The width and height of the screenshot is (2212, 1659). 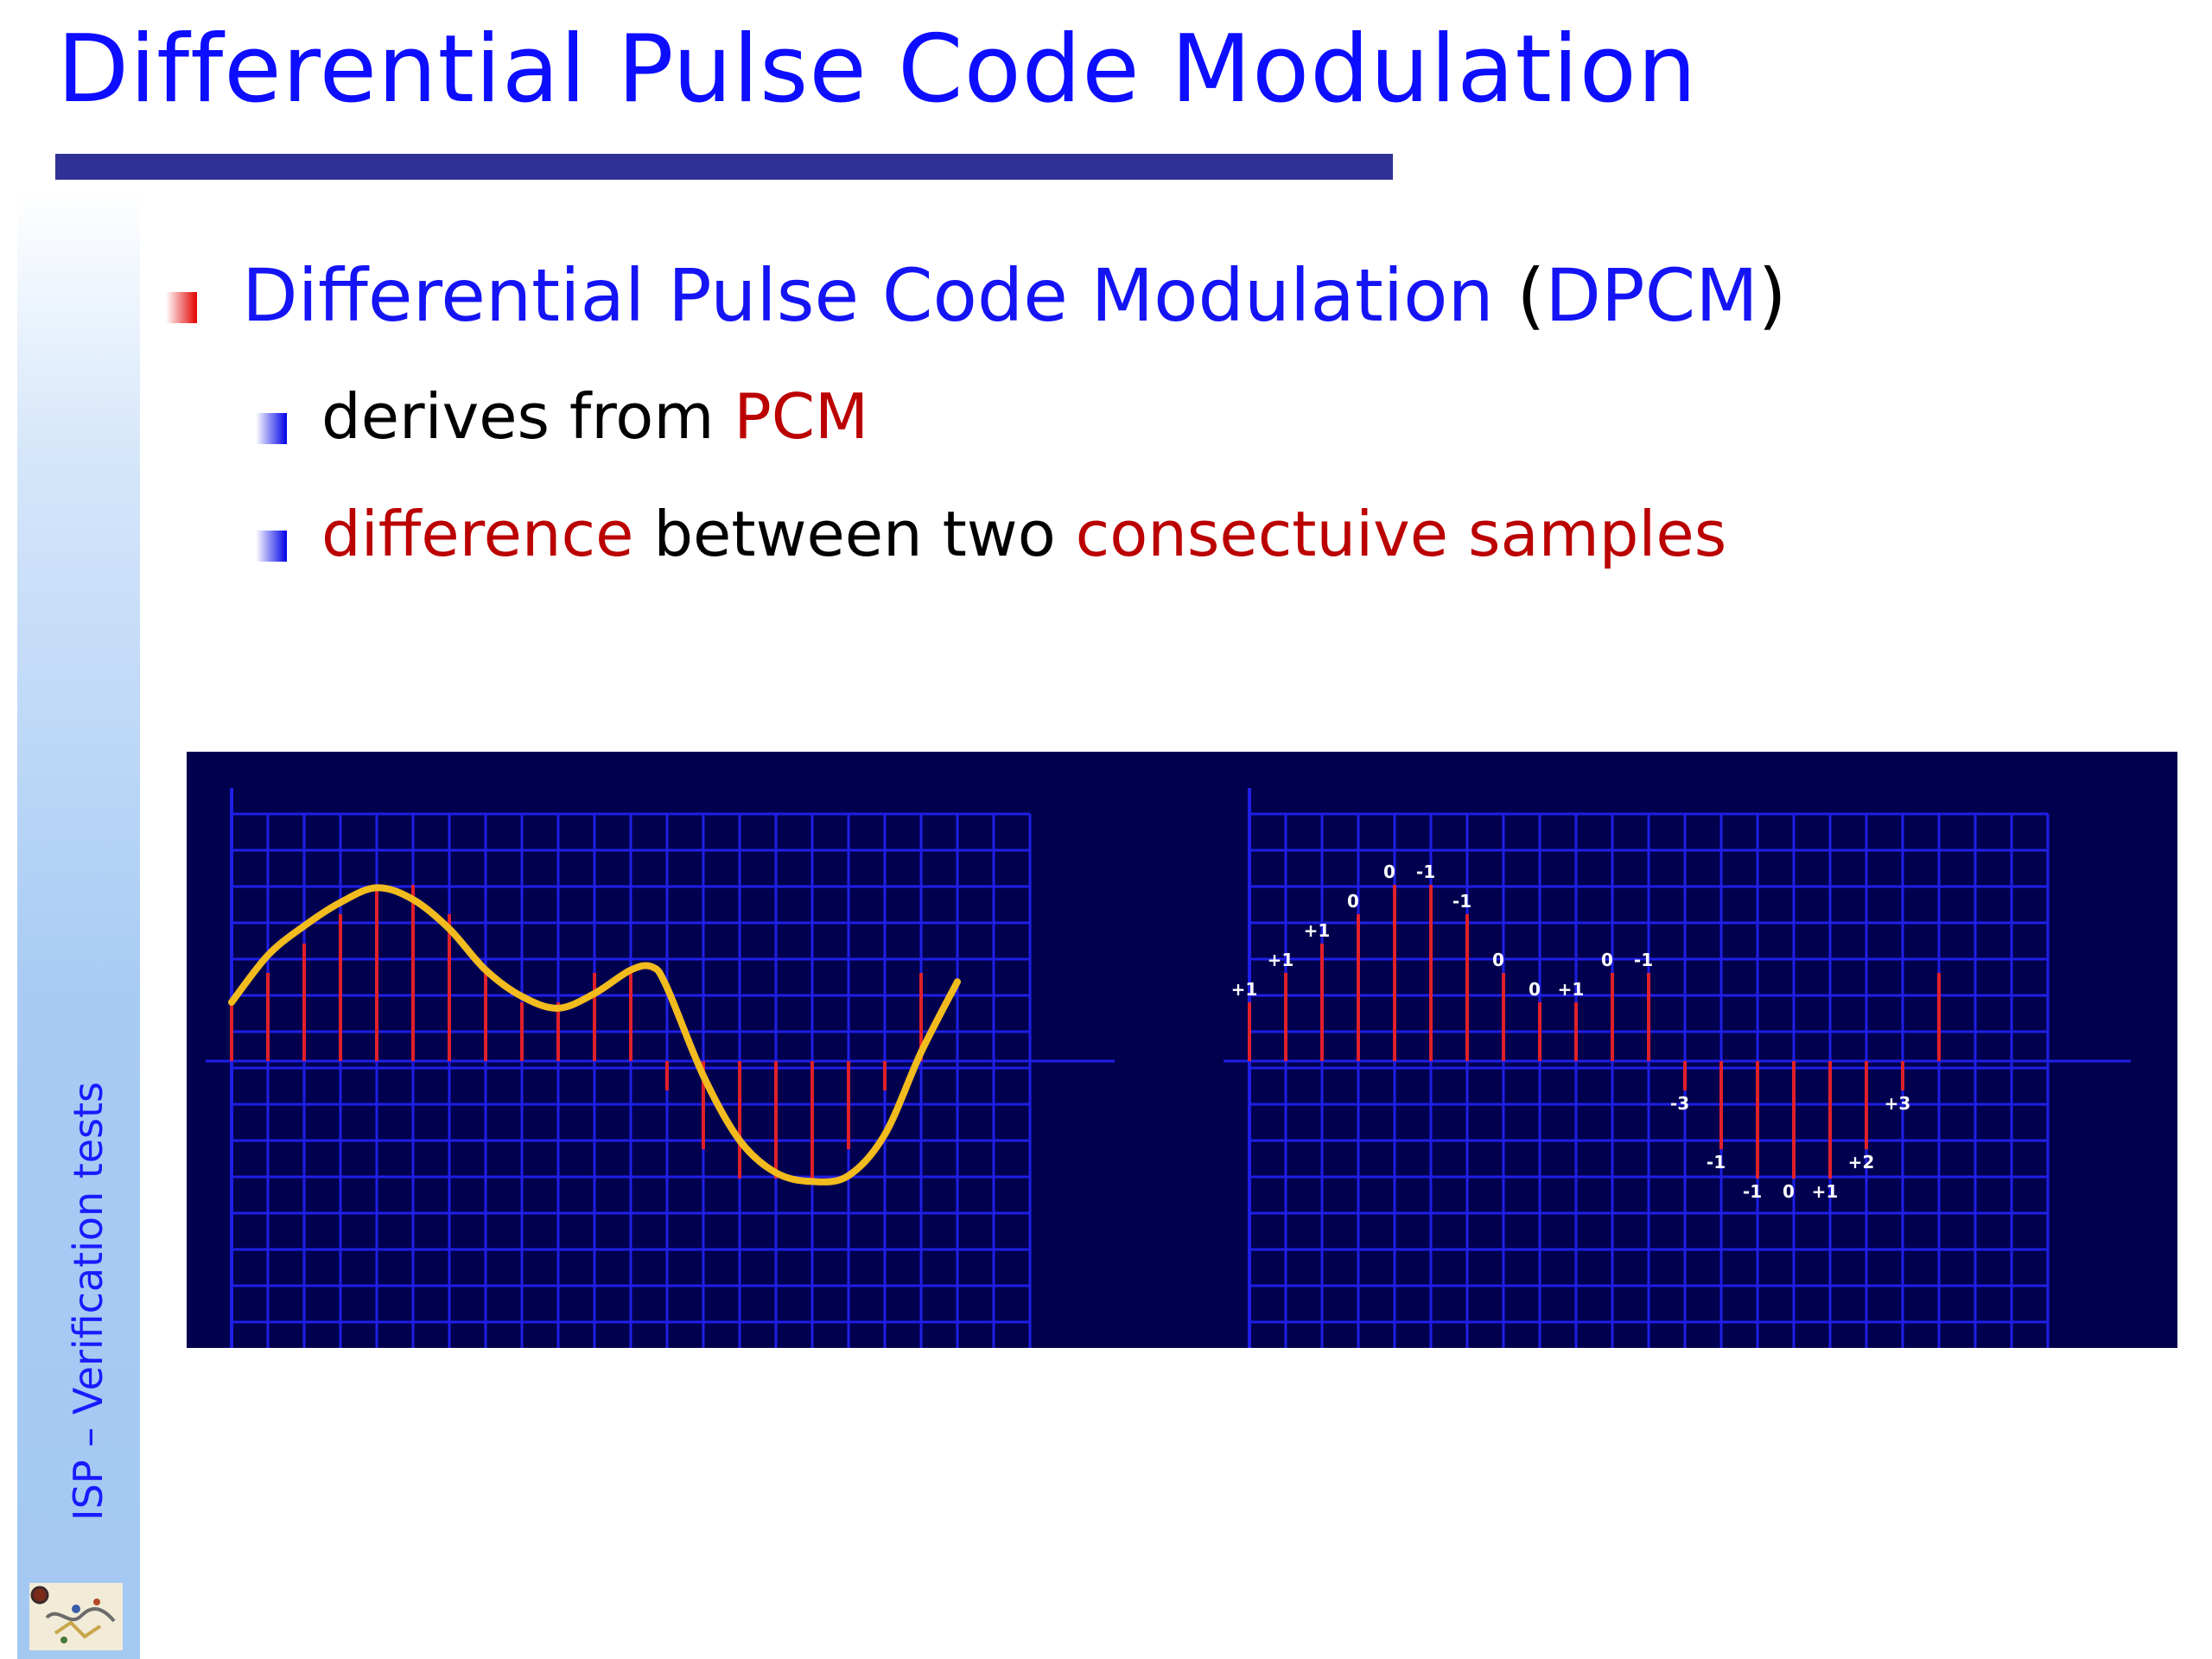 I want to click on title-underline, so click(x=724, y=167).